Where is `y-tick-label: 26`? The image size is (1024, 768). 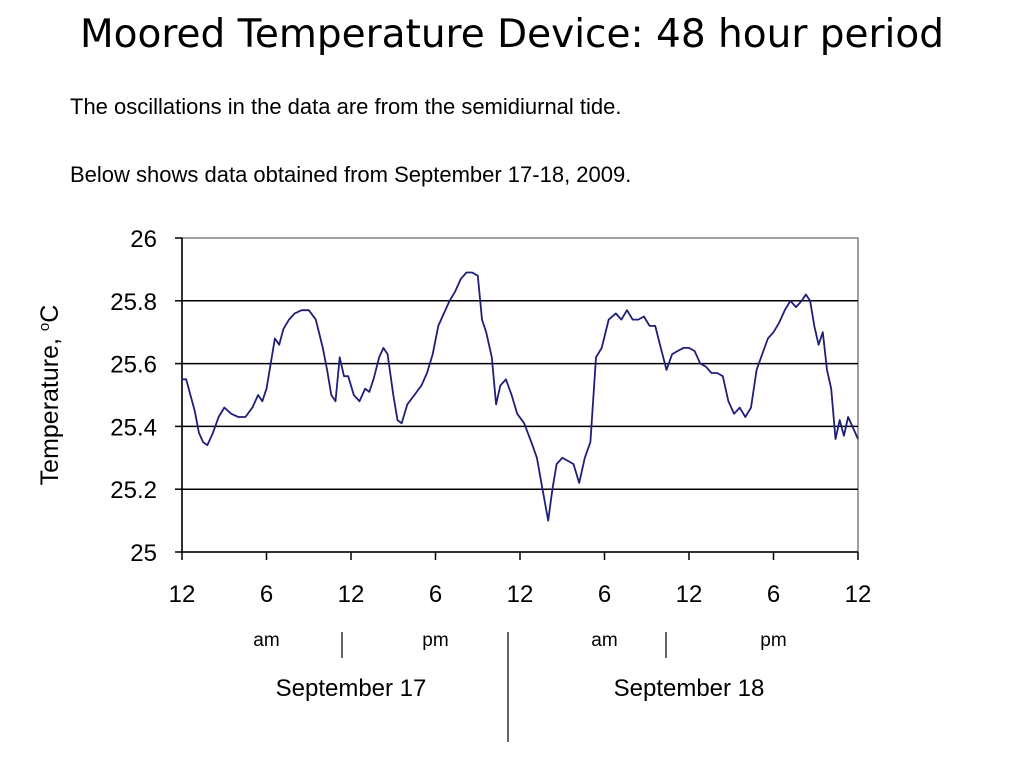 y-tick-label: 26 is located at coordinates (143, 239).